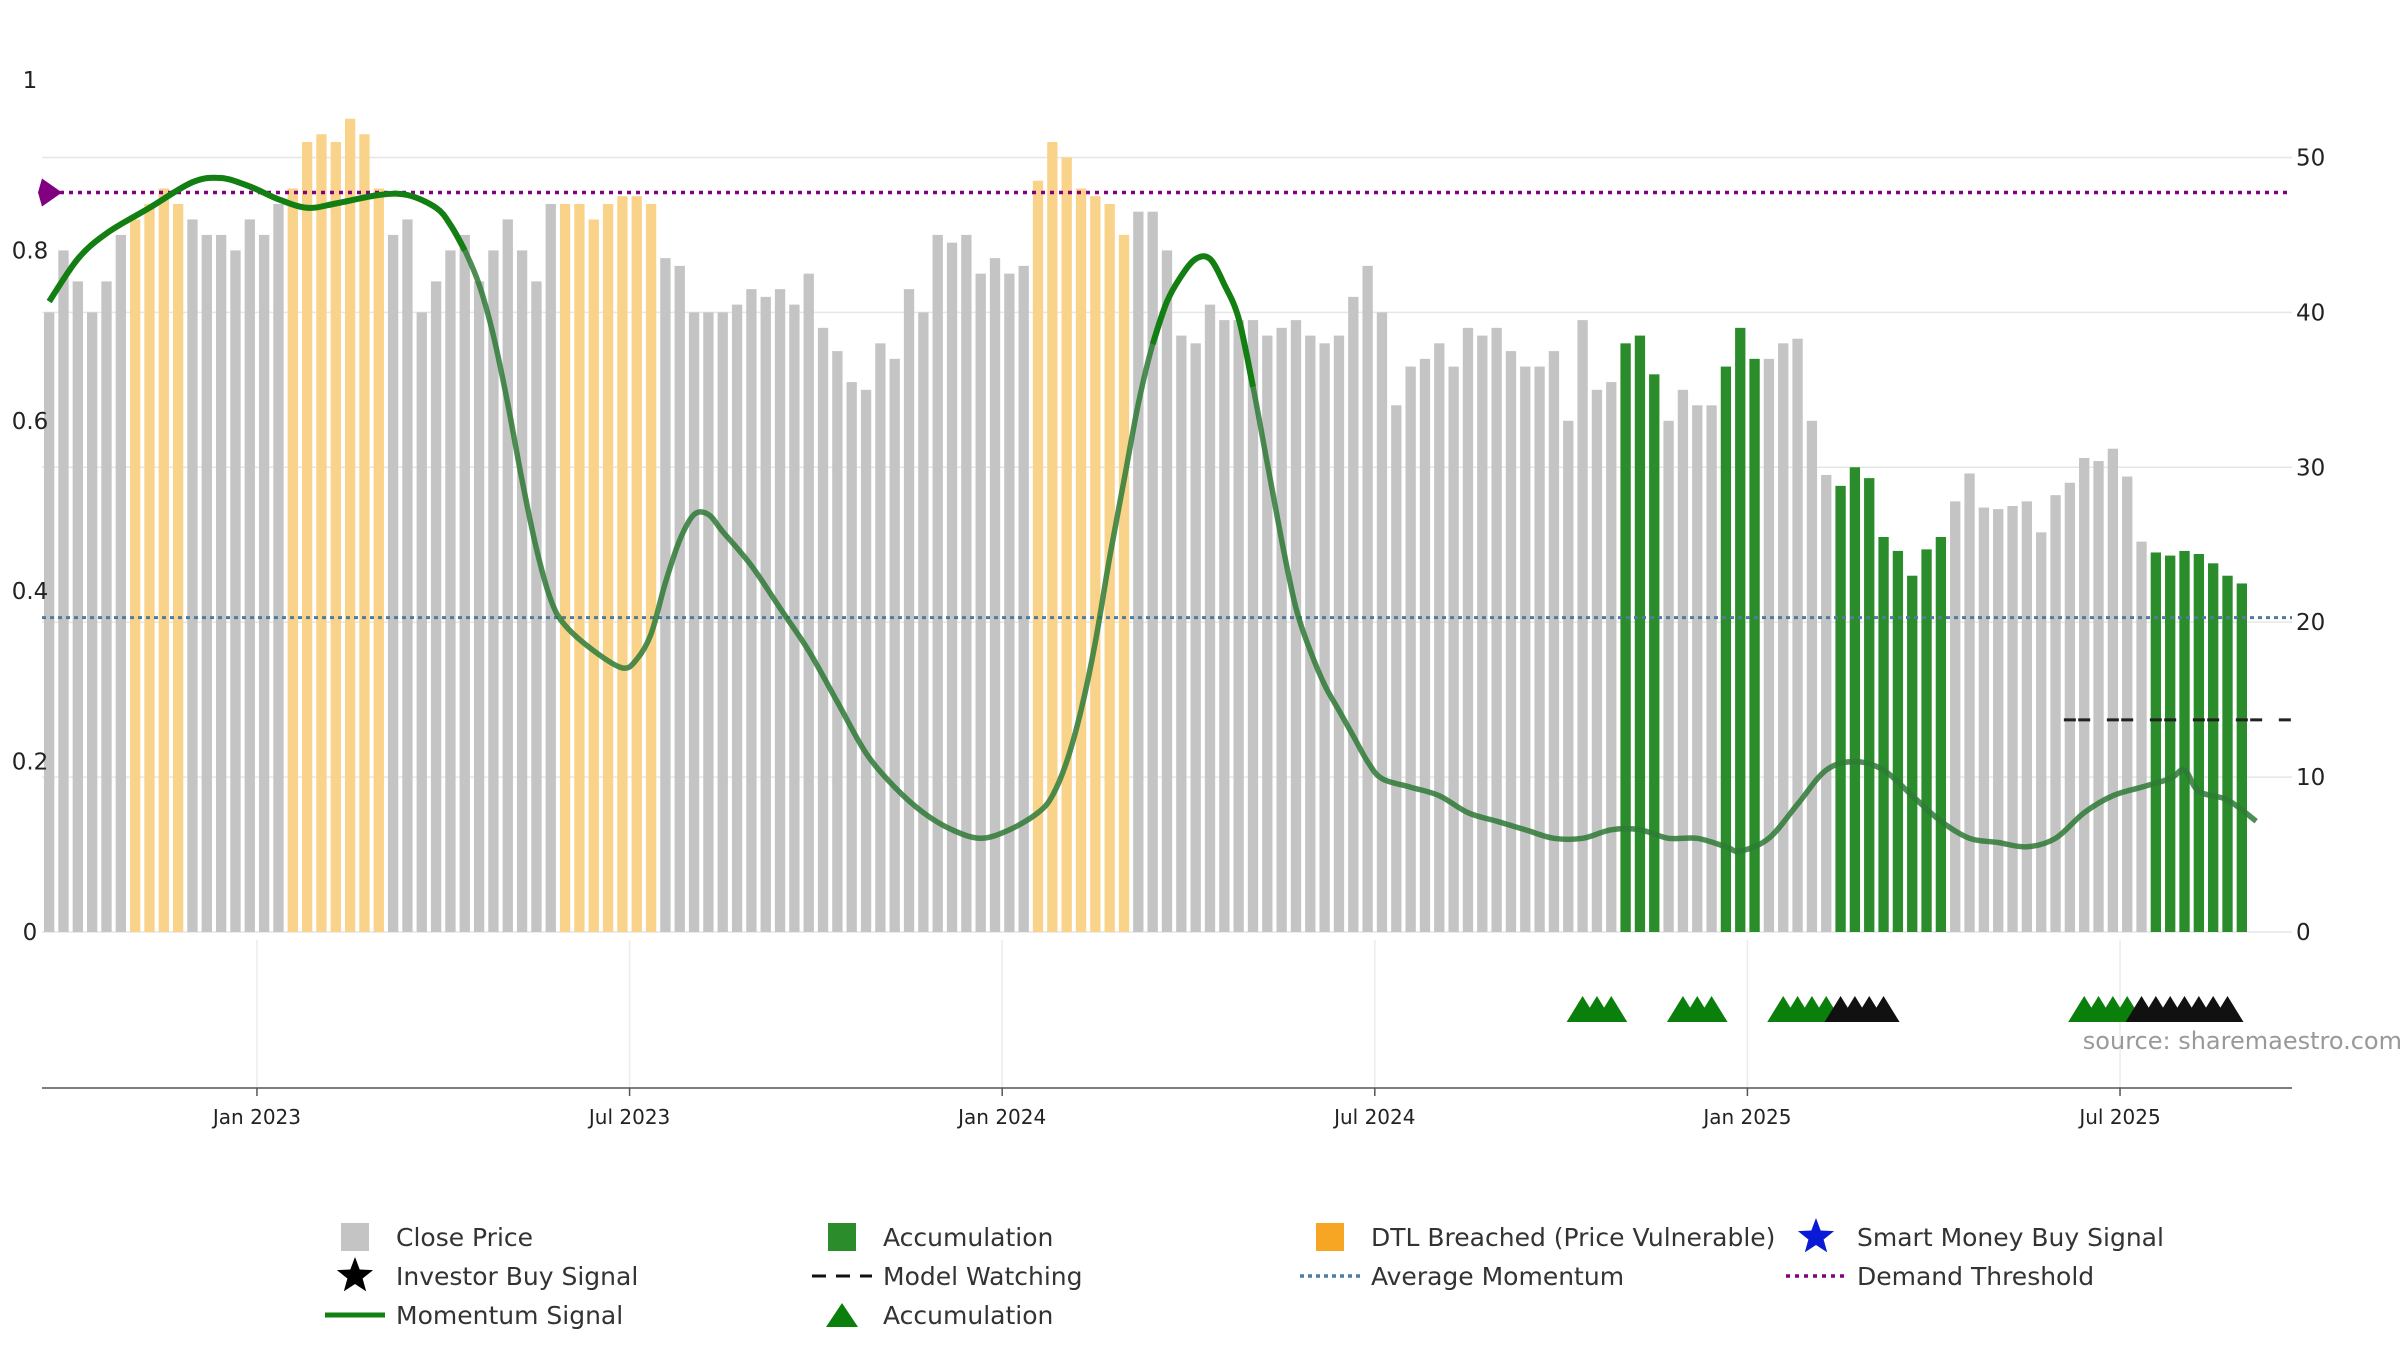  What do you see at coordinates (842, 1237) in the screenshot?
I see `legend-marker-green-square` at bounding box center [842, 1237].